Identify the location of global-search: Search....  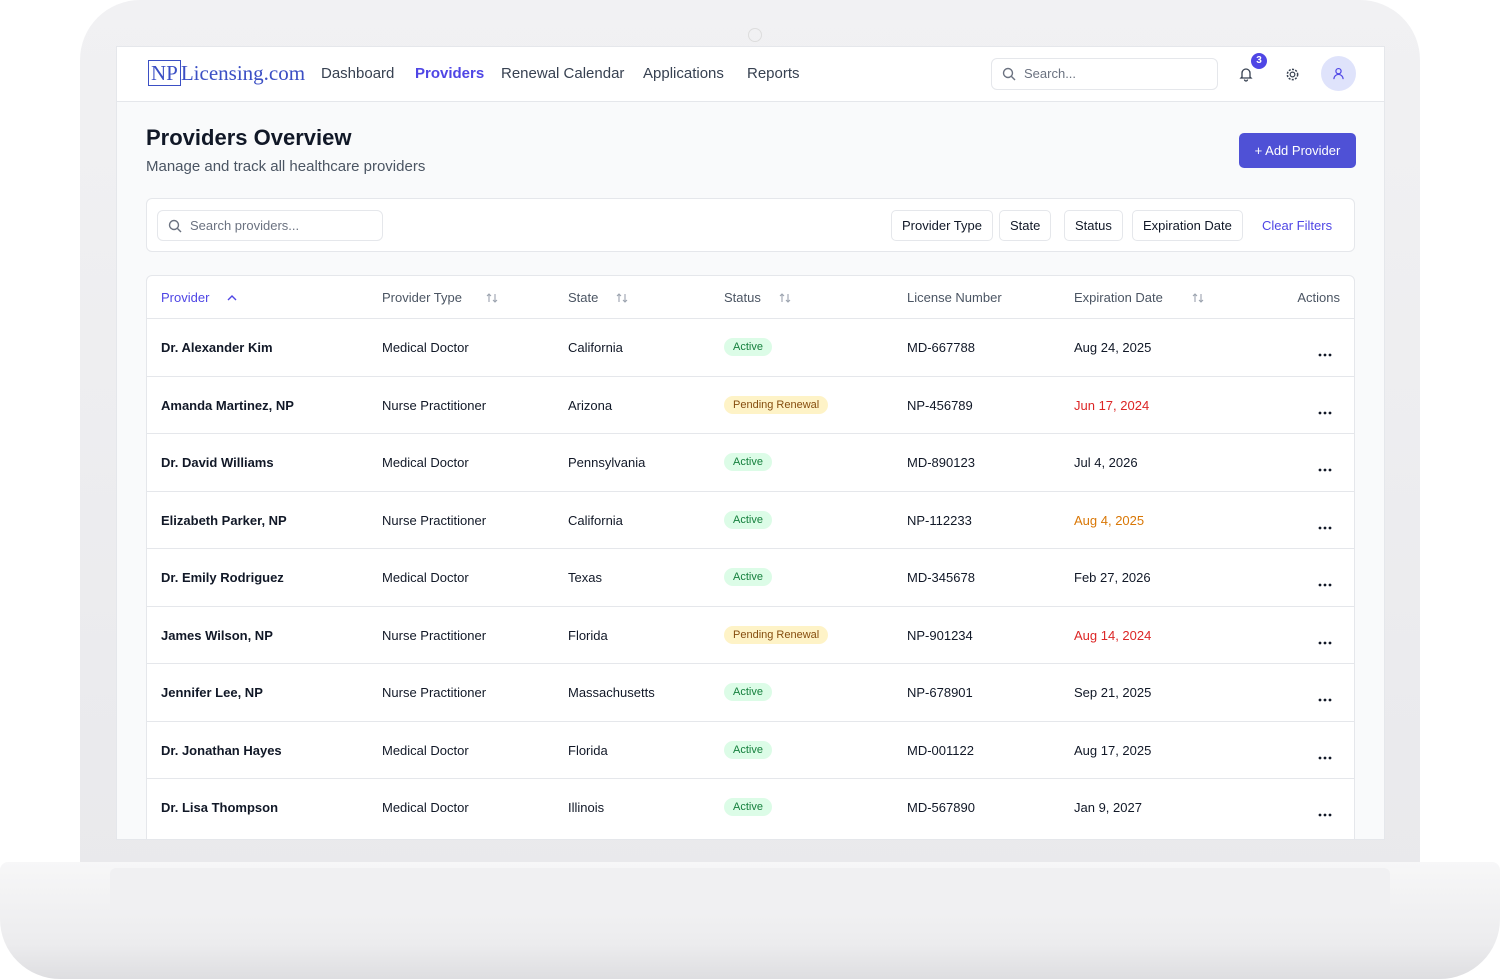
(1104, 74).